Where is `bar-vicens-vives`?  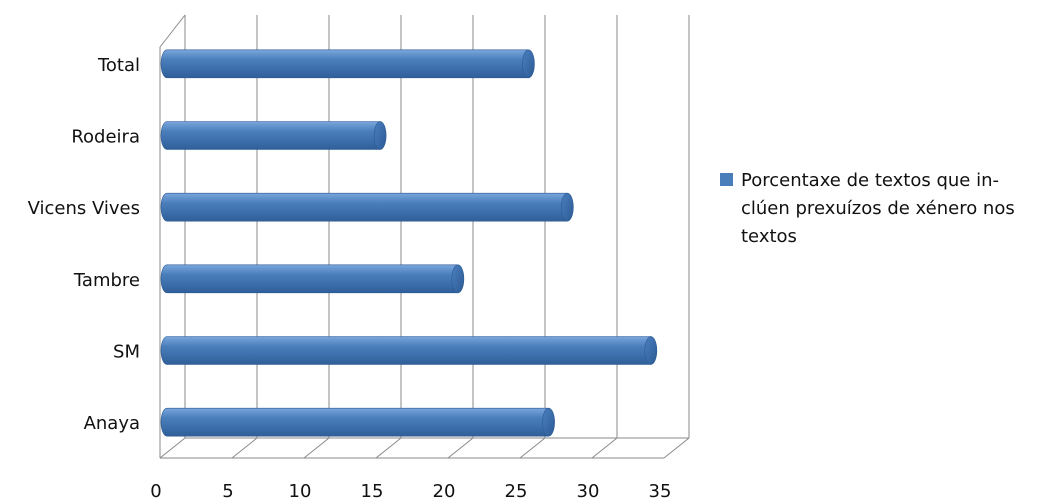 bar-vicens-vives is located at coordinates (367, 207).